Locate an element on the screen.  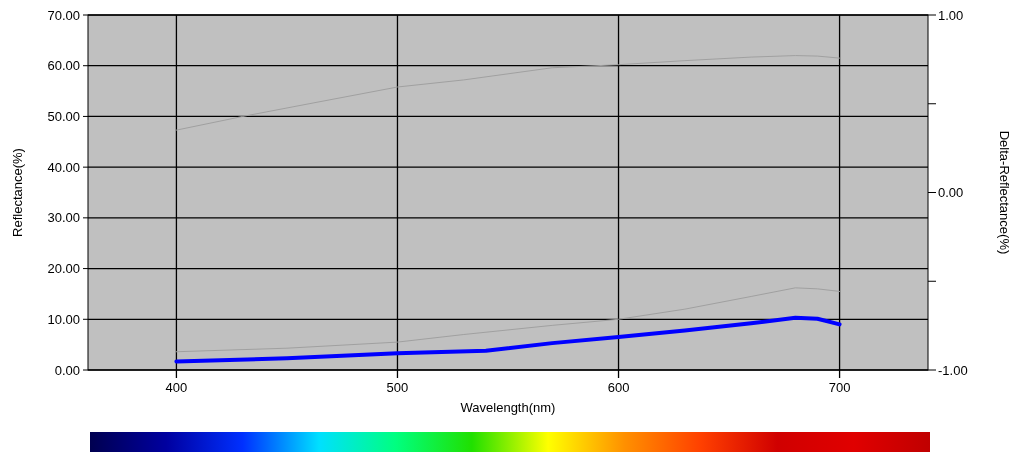
y-tick-label: 30.00 is located at coordinates (63, 218).